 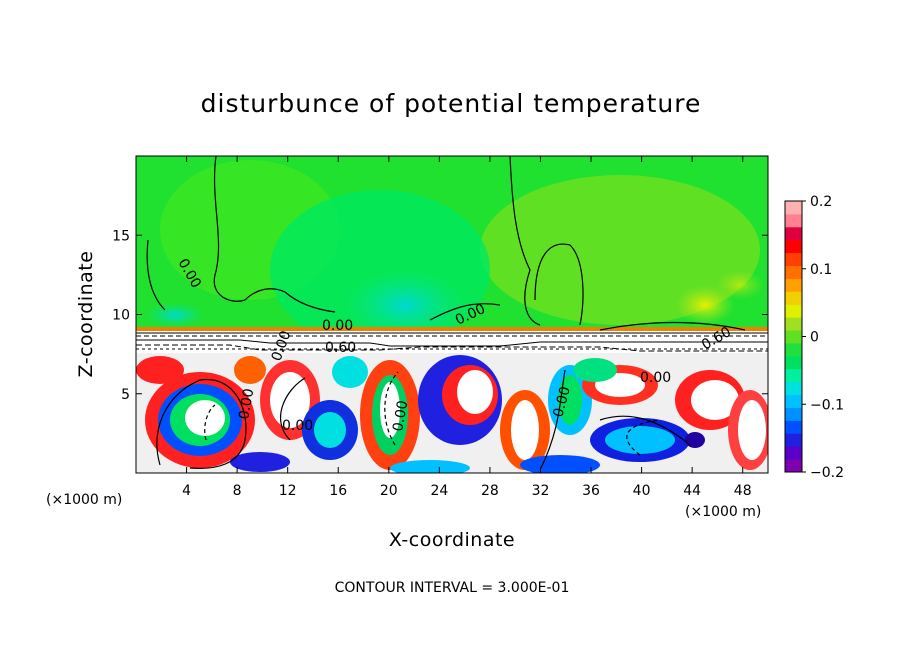 What do you see at coordinates (452, 588) in the screenshot?
I see `contour-interval-note: CONTOUR INTERVAL = 3.000E-01` at bounding box center [452, 588].